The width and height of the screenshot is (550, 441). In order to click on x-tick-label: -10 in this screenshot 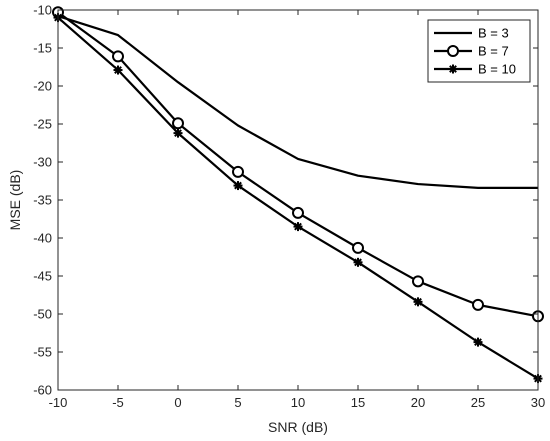, I will do `click(58, 402)`.